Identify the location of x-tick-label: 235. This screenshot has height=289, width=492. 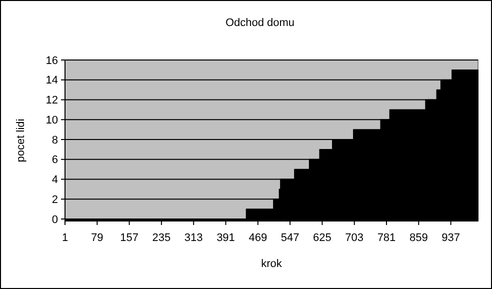
(161, 238).